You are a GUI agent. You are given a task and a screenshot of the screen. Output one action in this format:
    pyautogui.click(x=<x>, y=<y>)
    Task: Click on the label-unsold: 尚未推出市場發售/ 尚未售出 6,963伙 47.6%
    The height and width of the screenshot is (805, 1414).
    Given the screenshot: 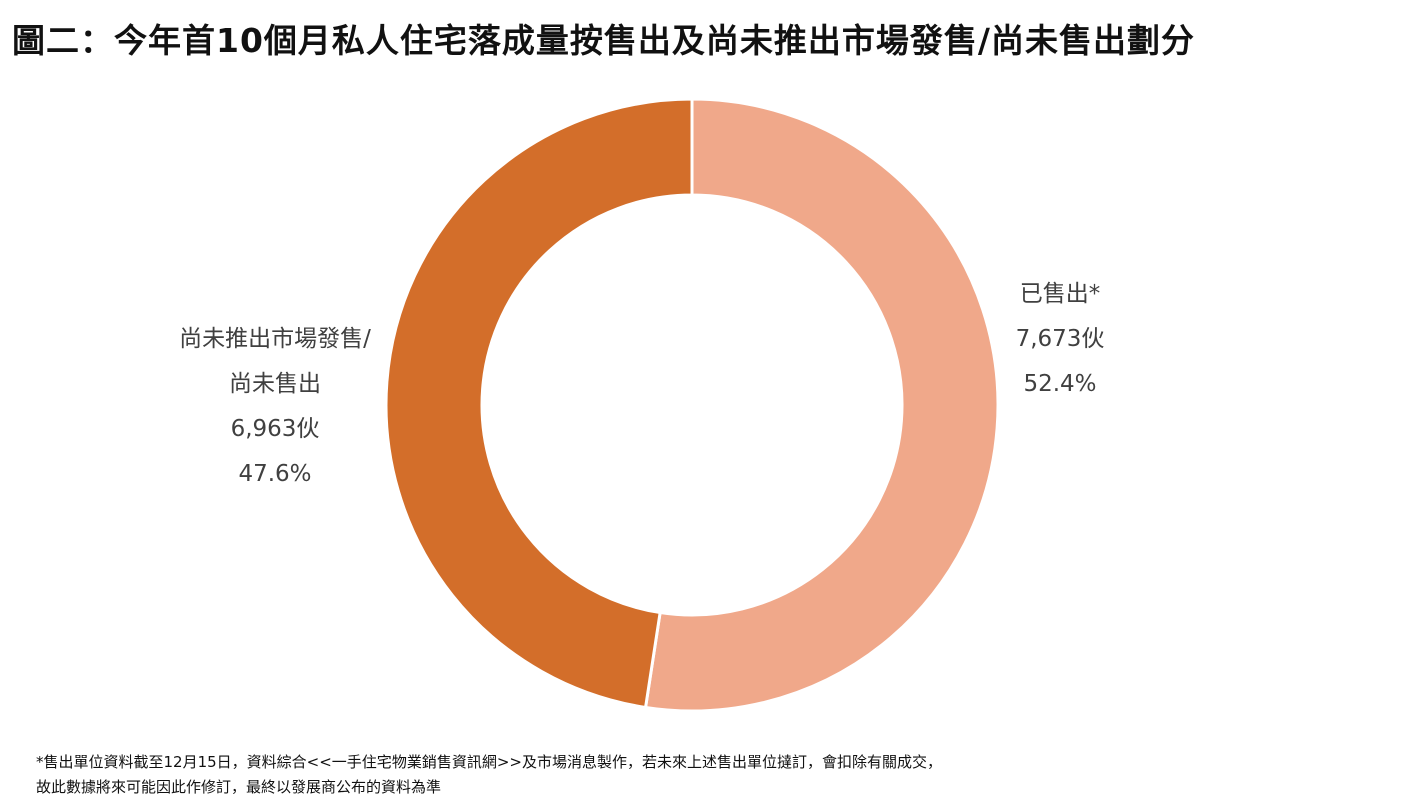 What is the action you would take?
    pyautogui.click(x=275, y=407)
    